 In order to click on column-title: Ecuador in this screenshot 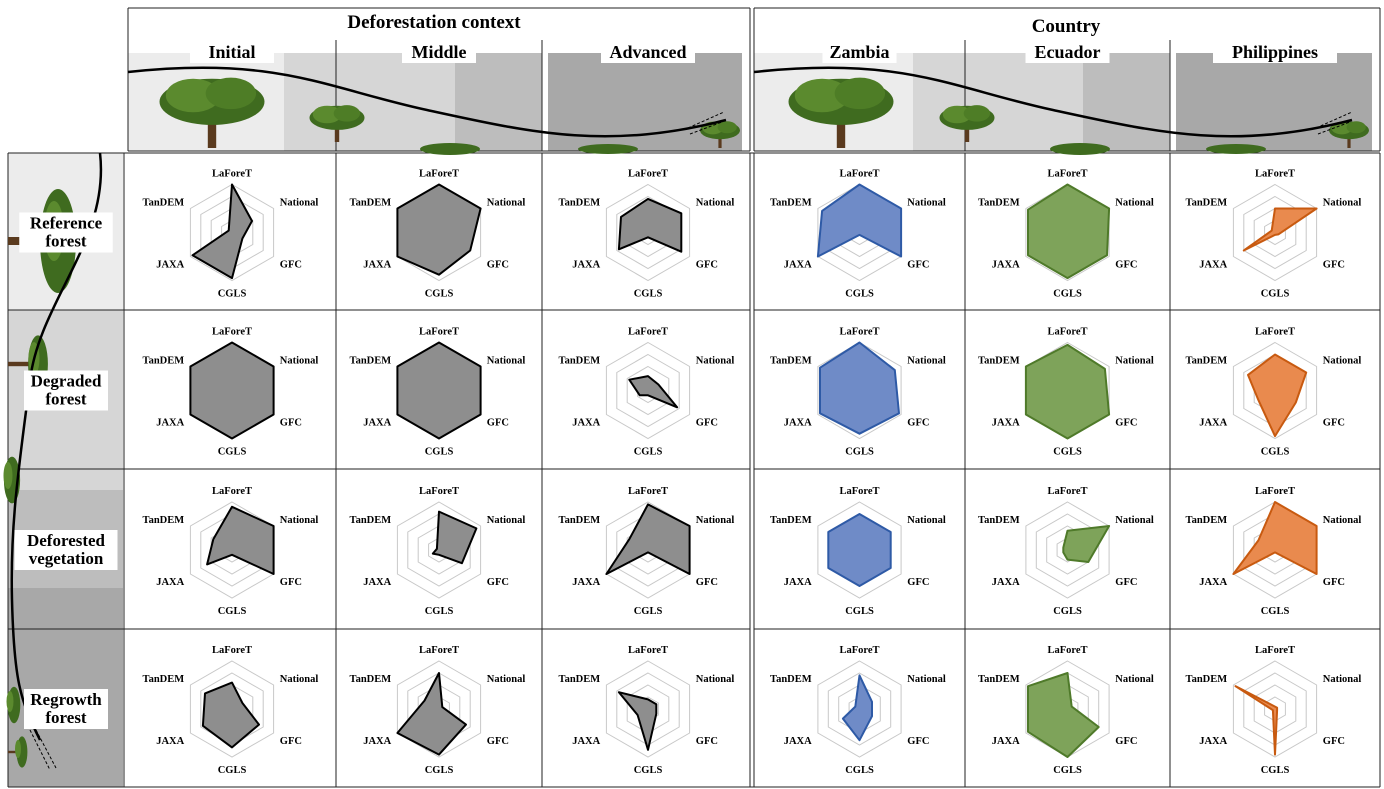, I will do `click(1067, 52)`.